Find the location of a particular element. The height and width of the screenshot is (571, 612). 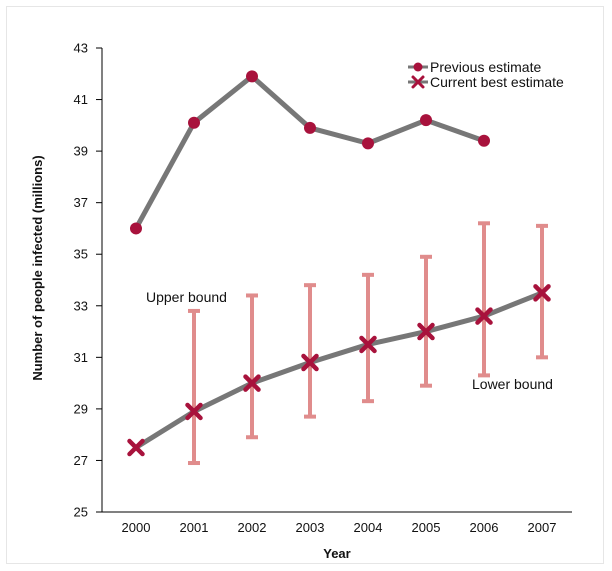

legend-label-previous: Previous estimate is located at coordinates (485, 67).